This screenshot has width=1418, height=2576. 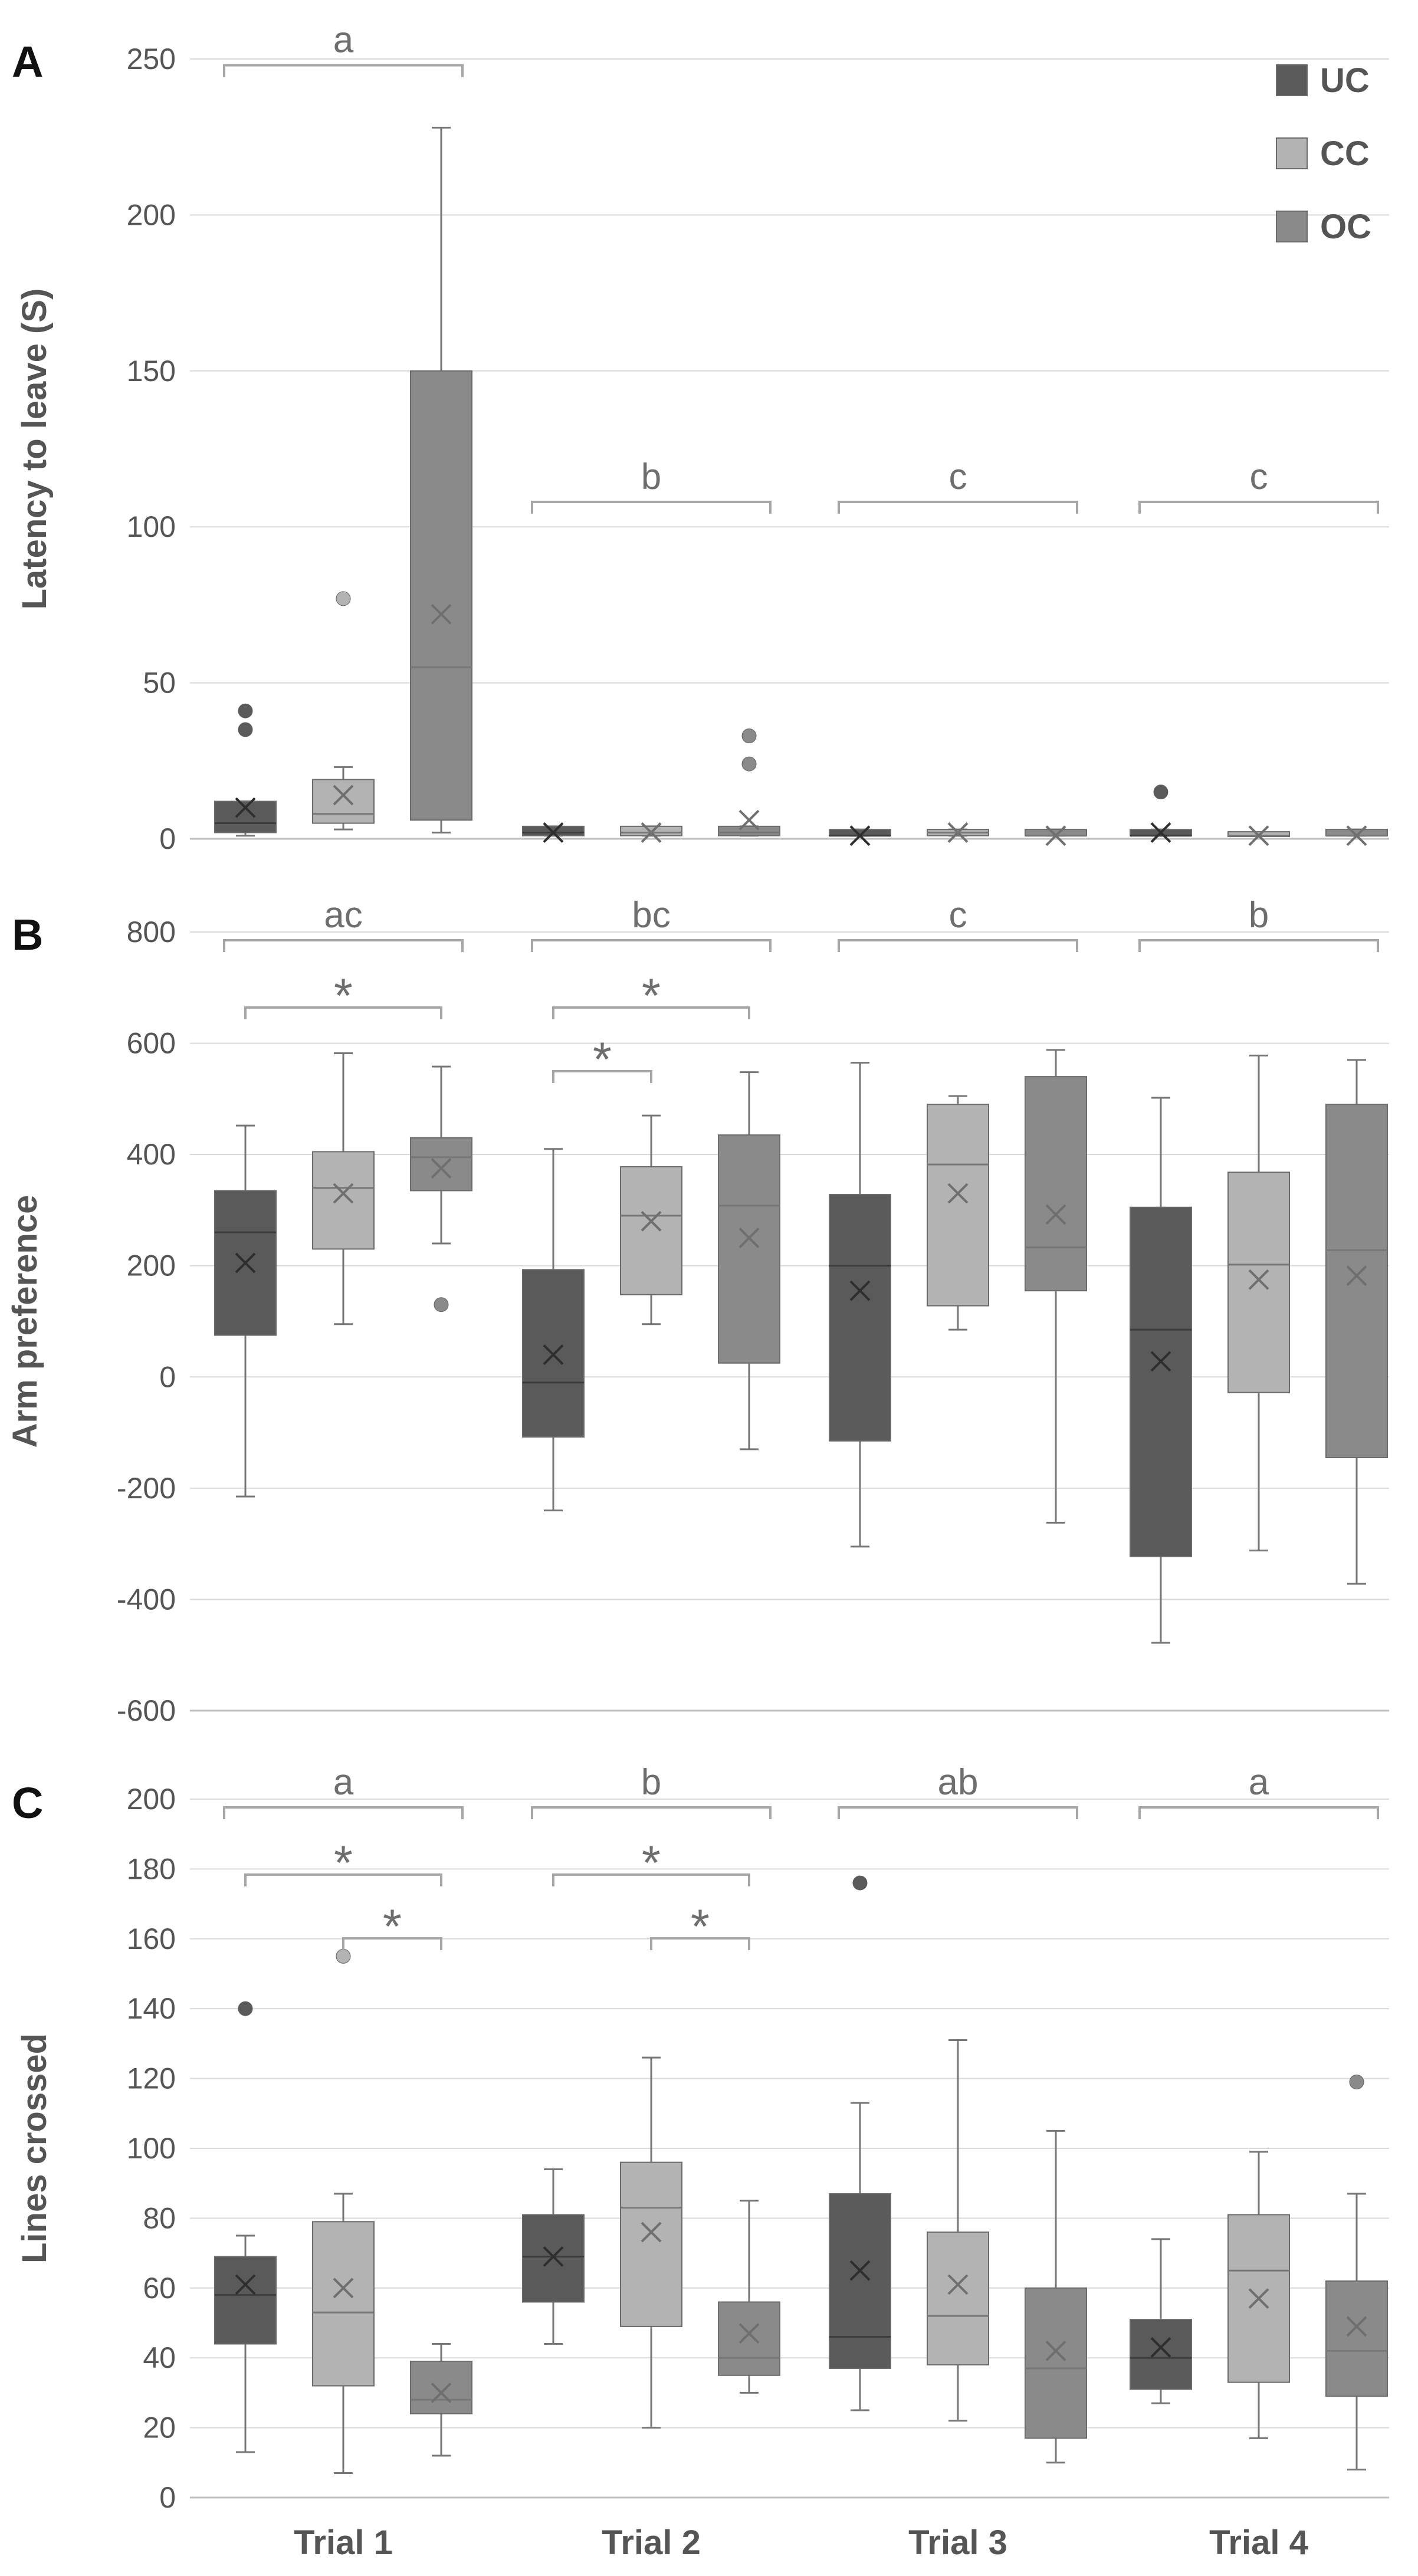 I want to click on y-tick-label: 800, so click(x=151, y=932).